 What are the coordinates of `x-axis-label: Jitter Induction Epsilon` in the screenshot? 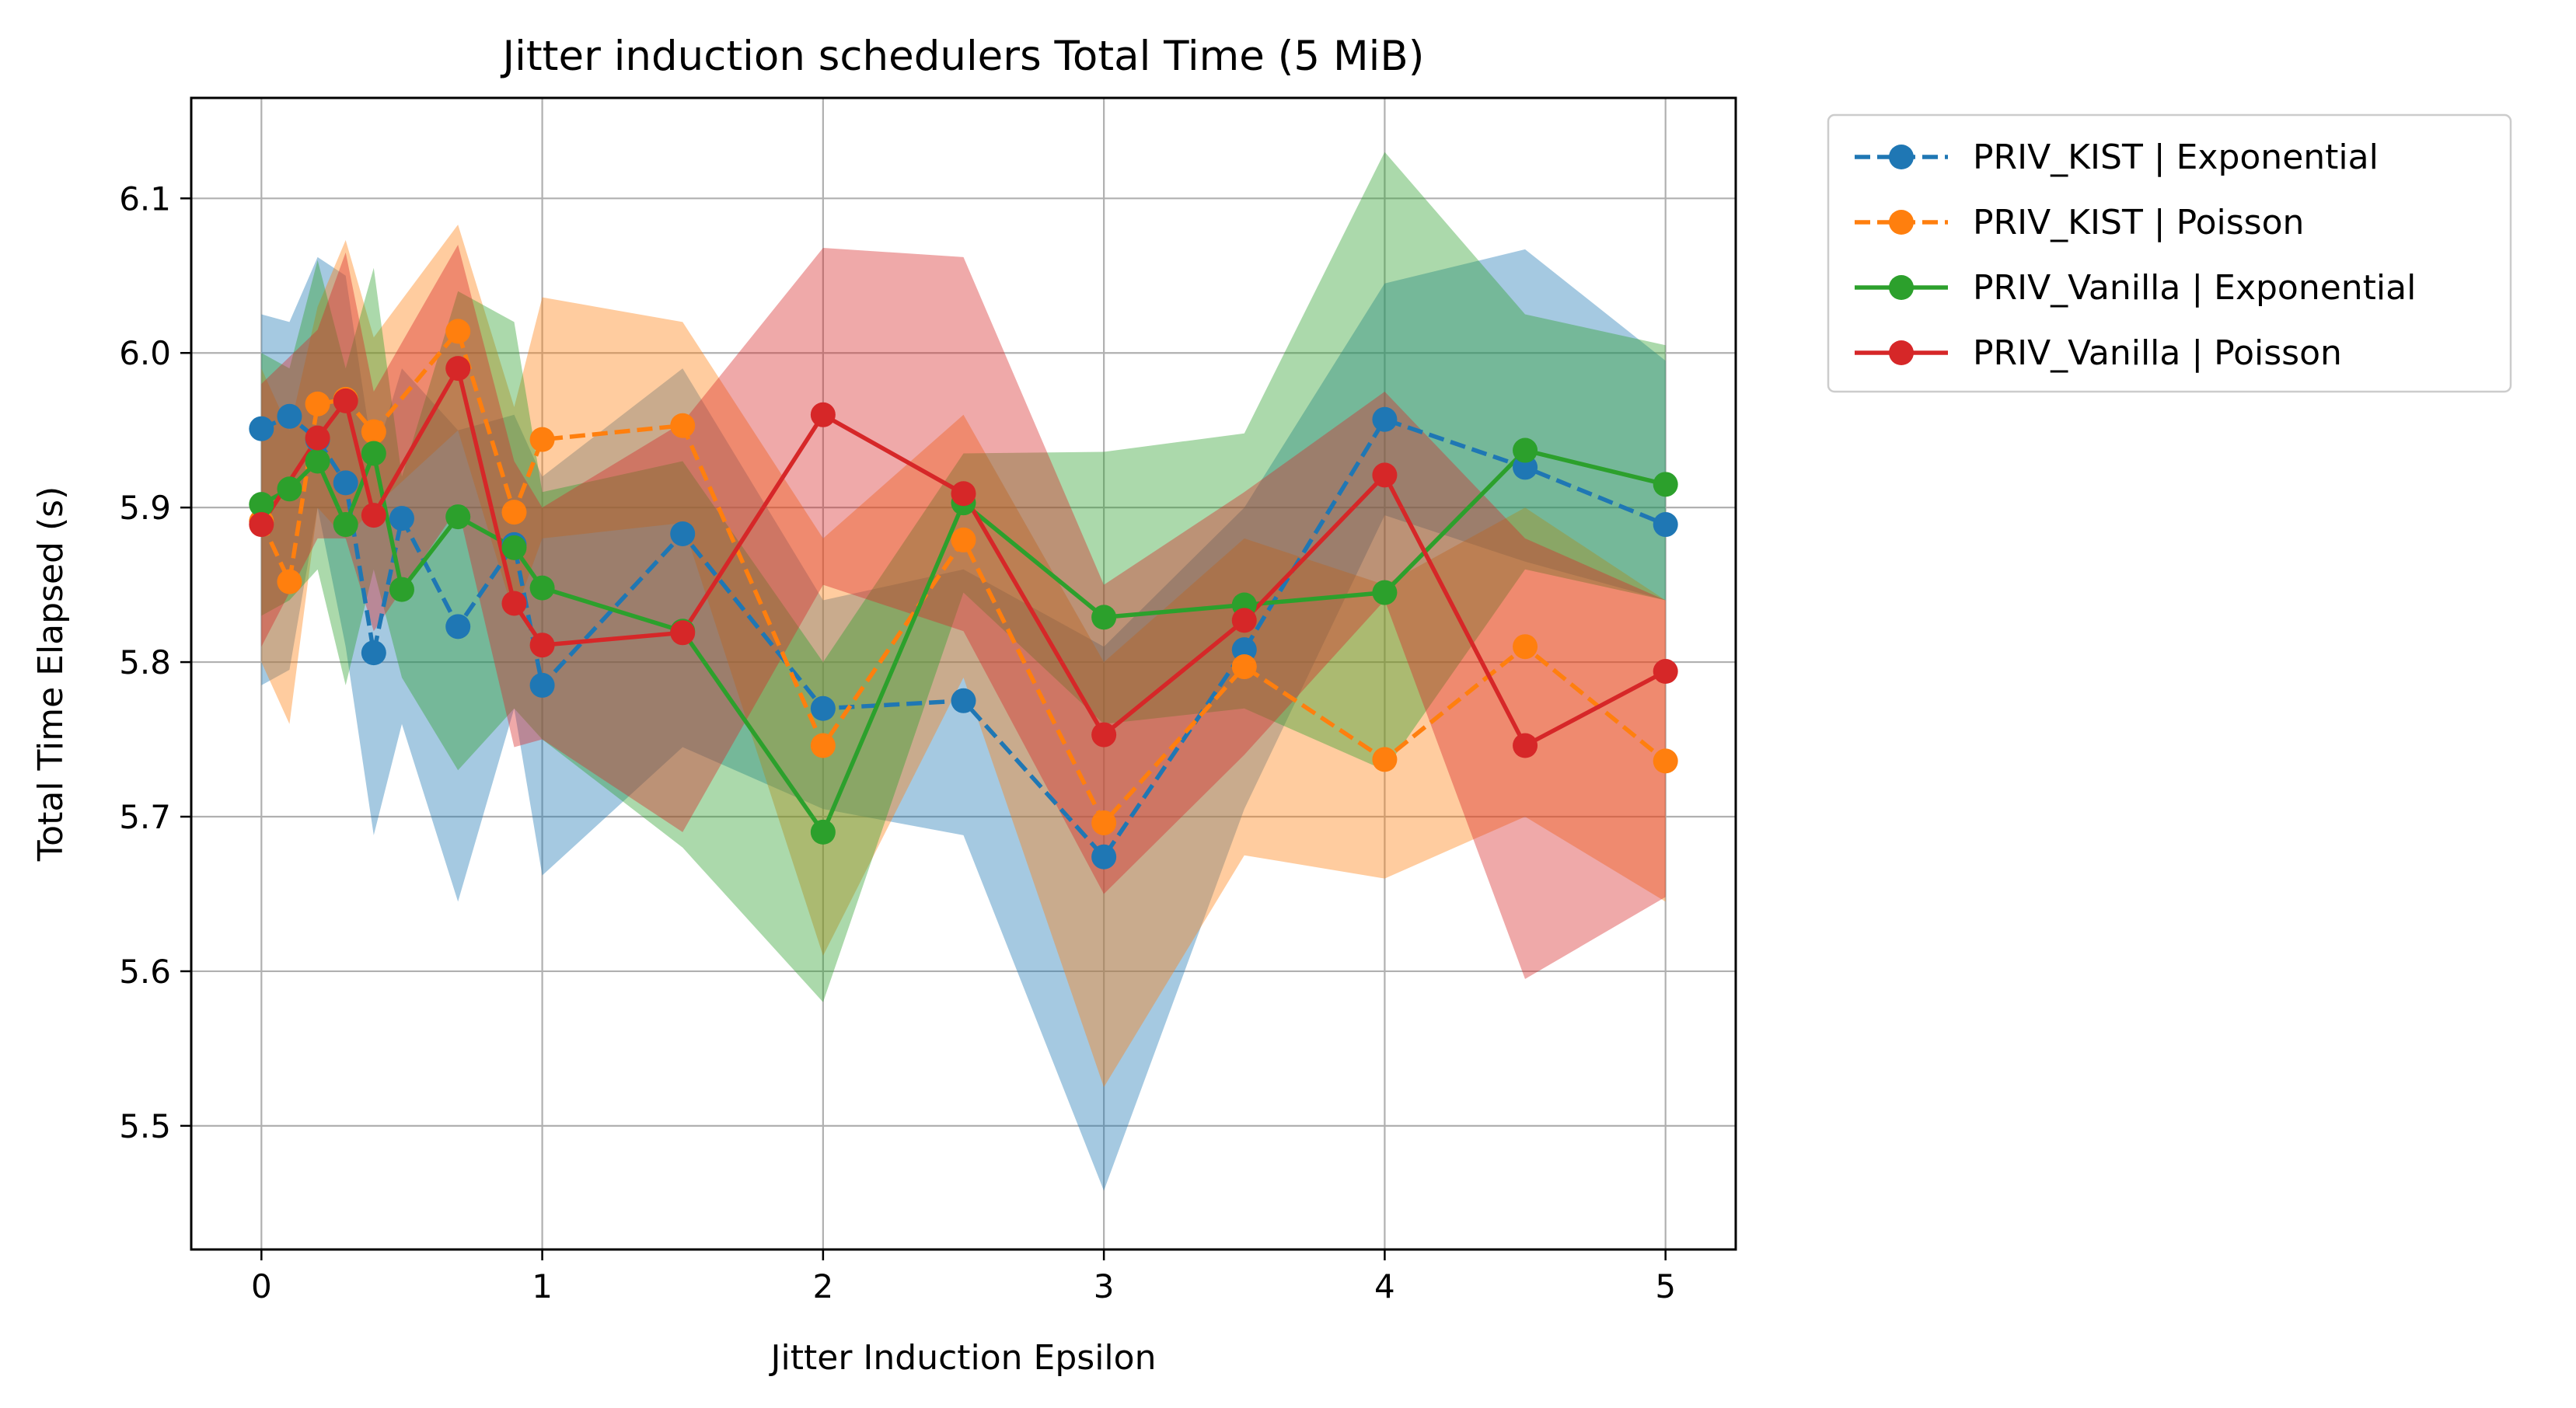 It's located at (963, 1358).